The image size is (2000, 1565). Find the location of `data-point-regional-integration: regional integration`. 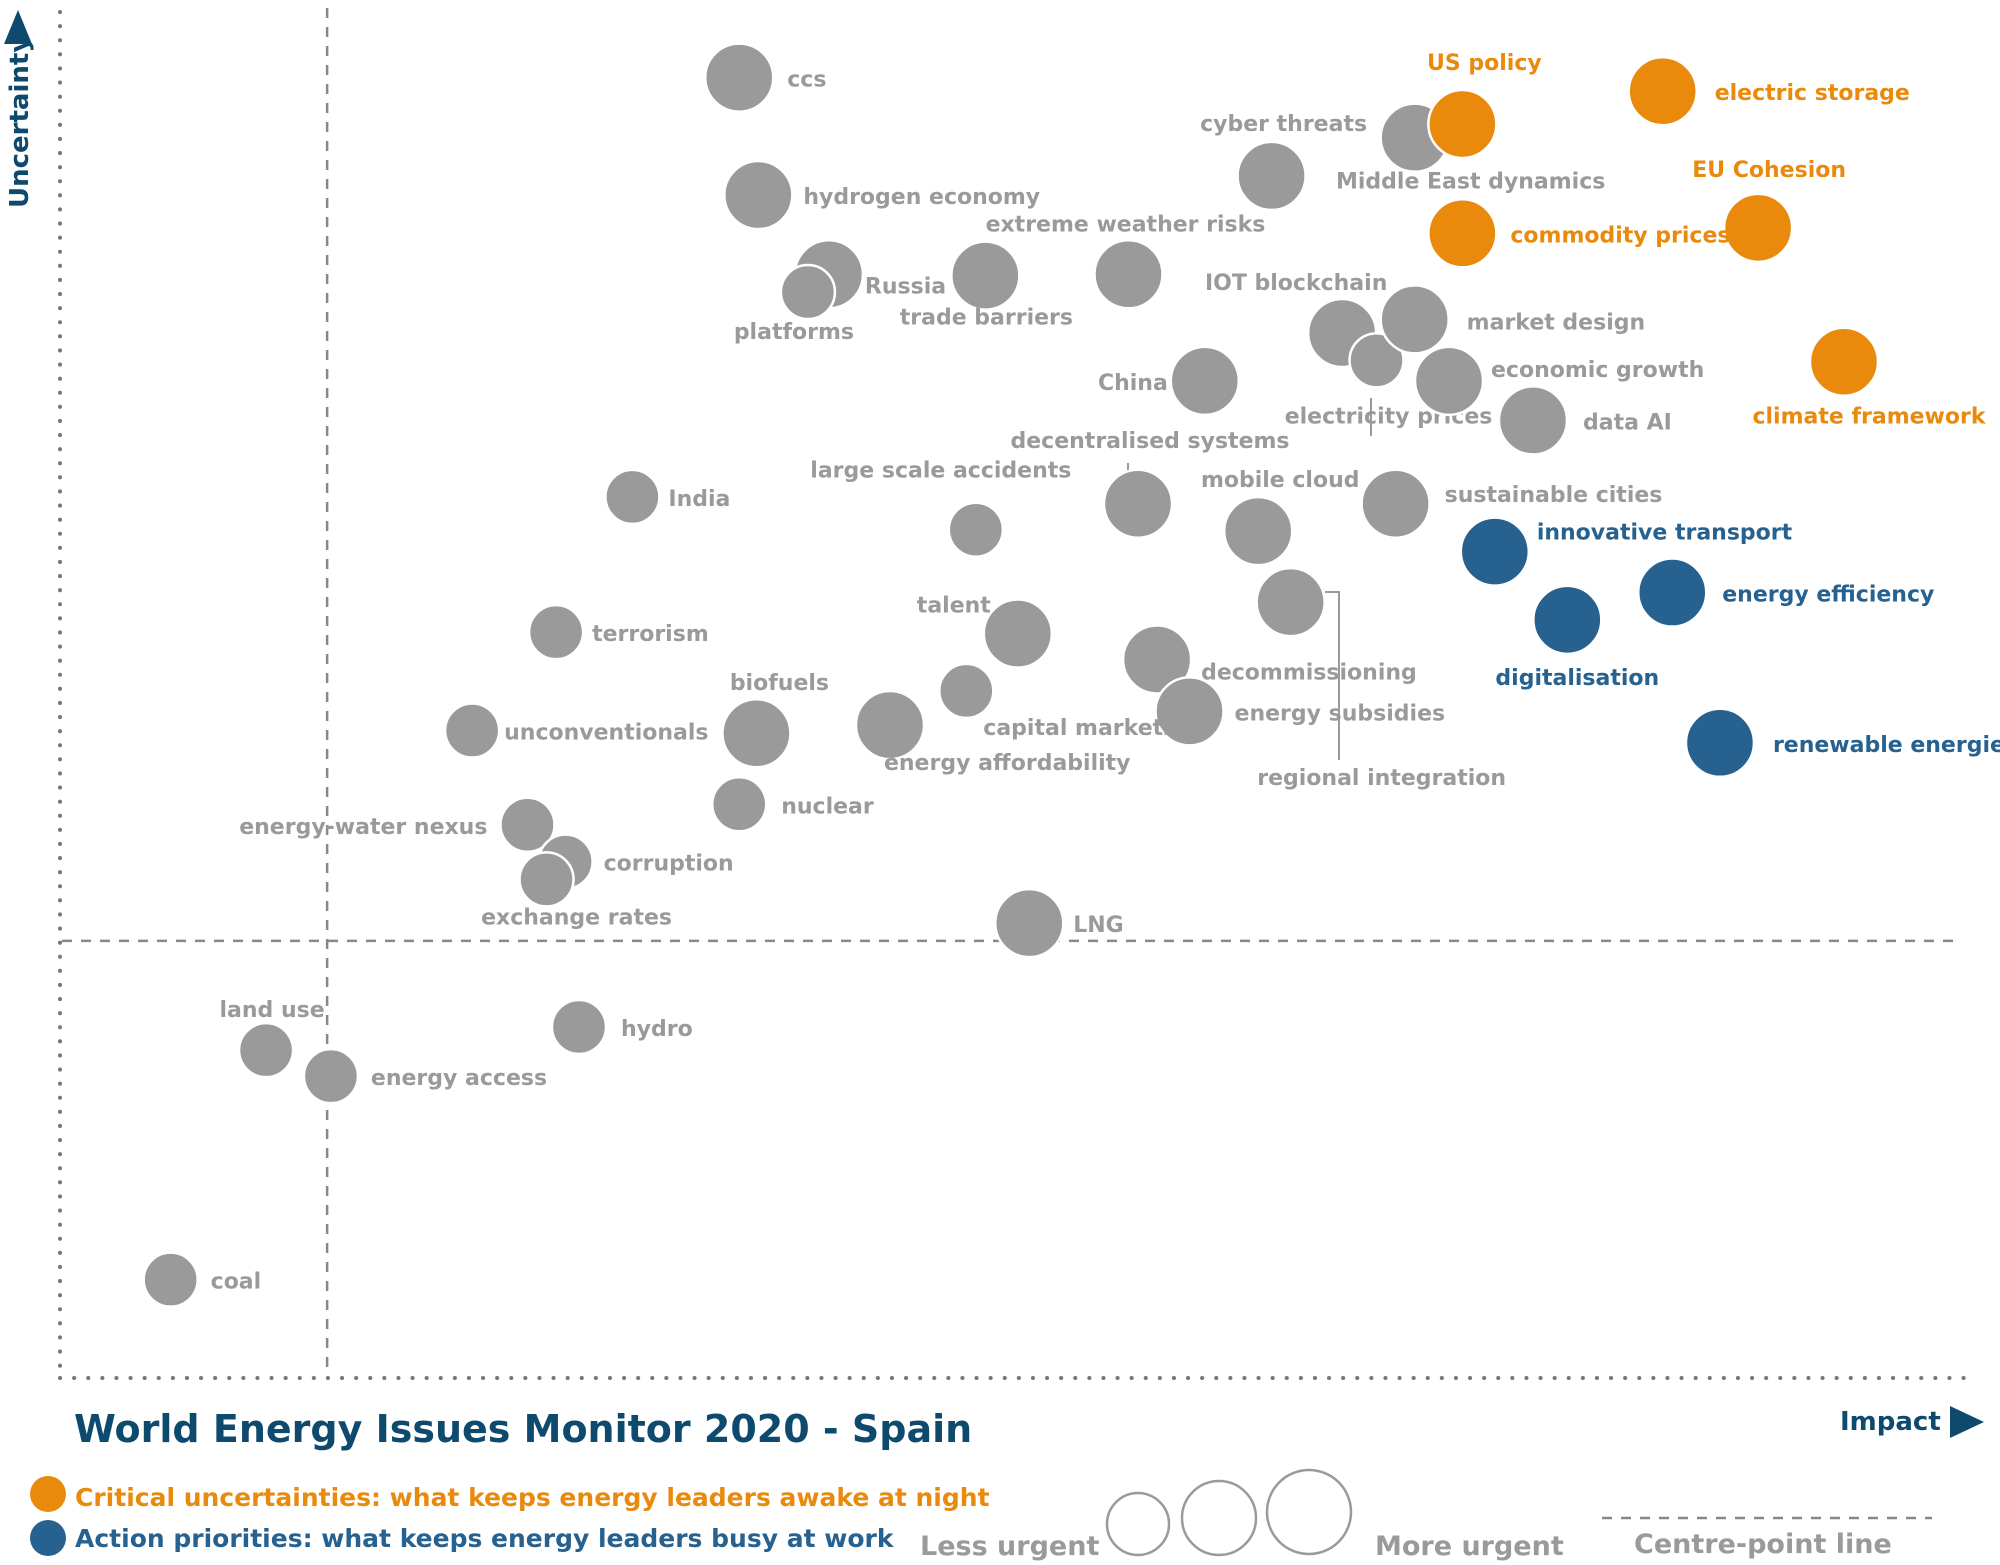

data-point-regional-integration: regional integration is located at coordinates (1380, 678).